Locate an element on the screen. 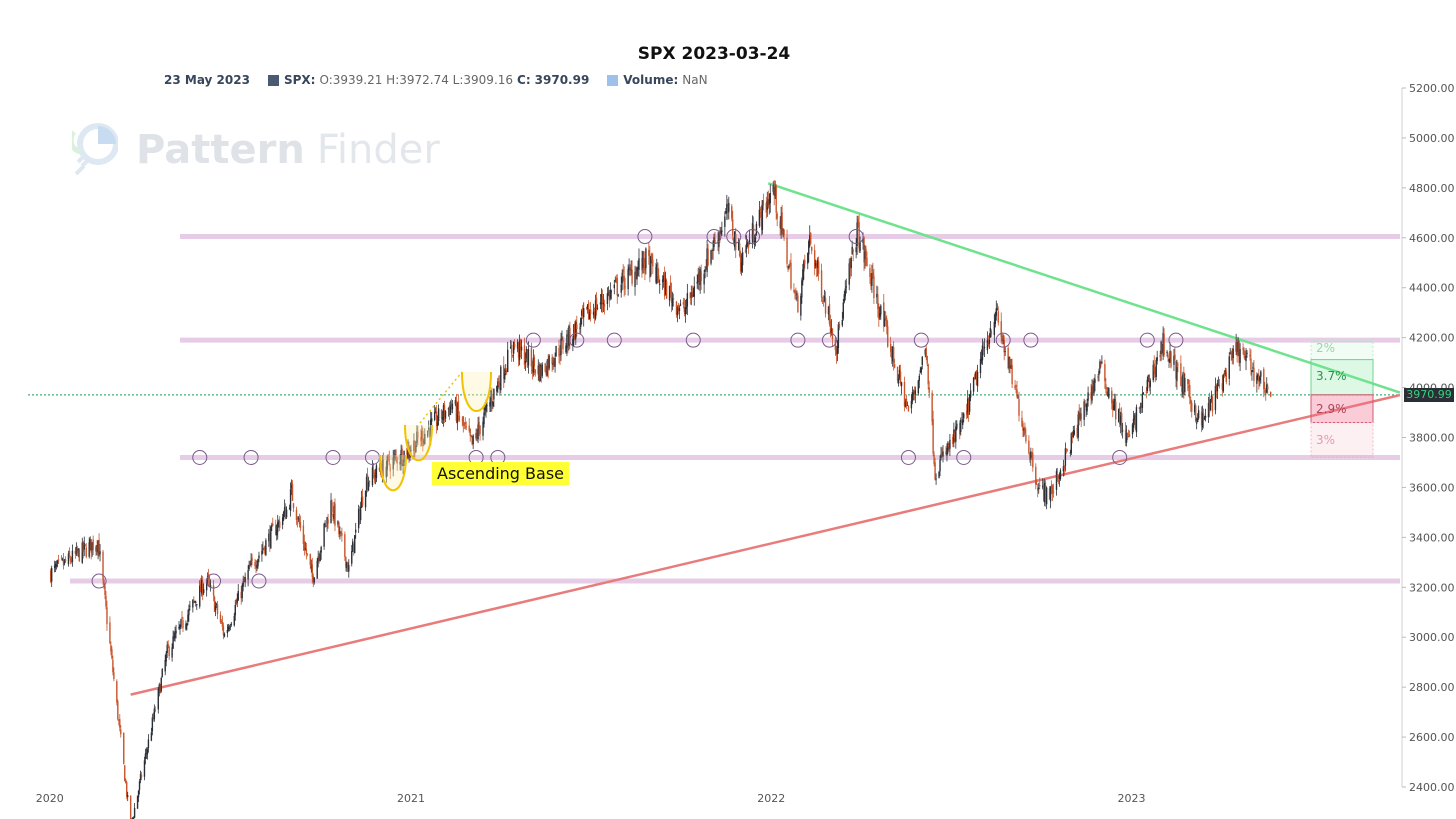  x-tick-label: 2022 is located at coordinates (771, 798).